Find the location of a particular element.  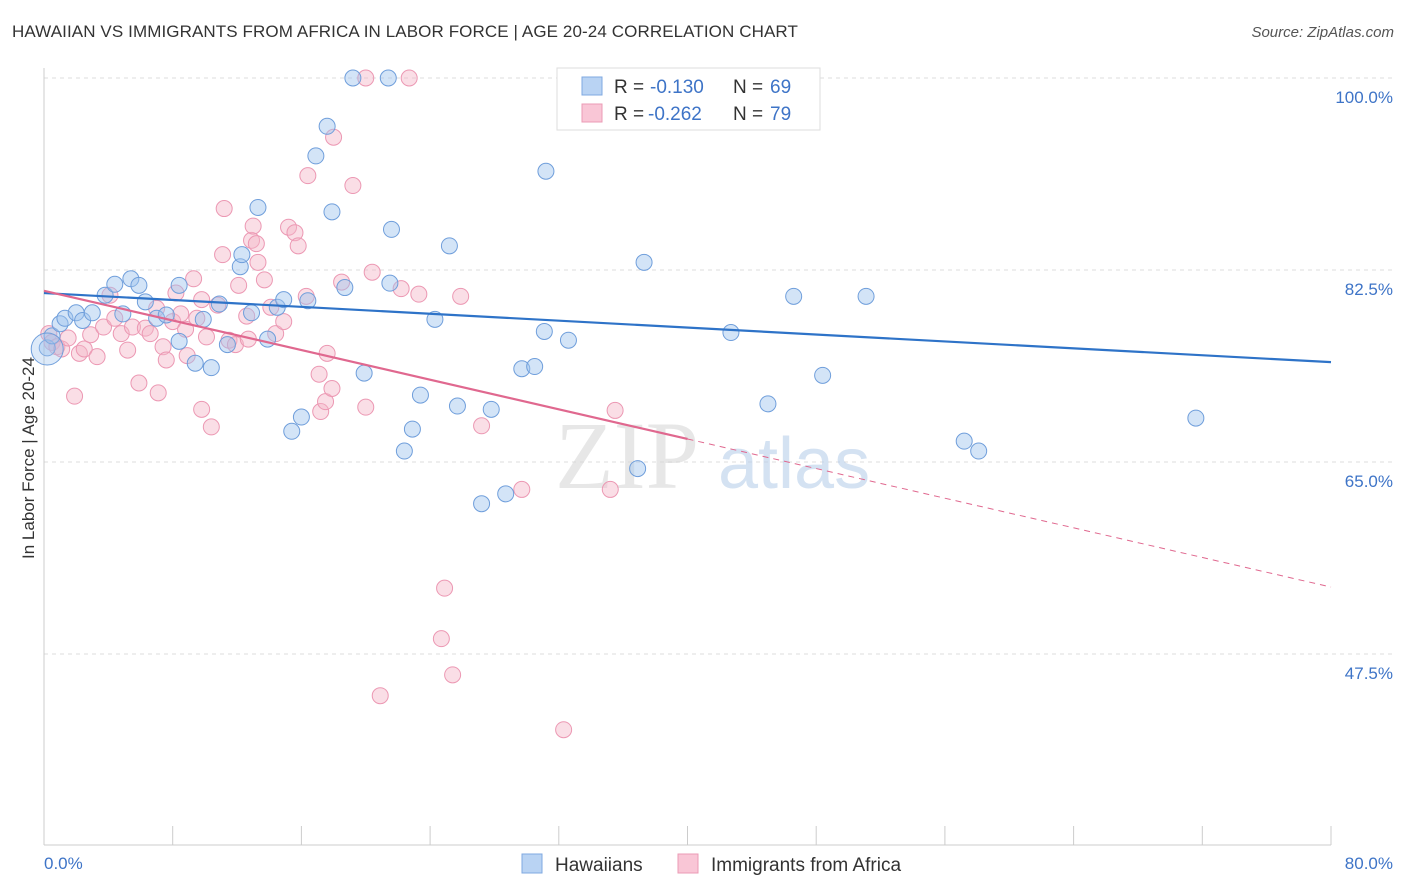

legend-r-value-hawaiians: -0.130 is located at coordinates (677, 87).